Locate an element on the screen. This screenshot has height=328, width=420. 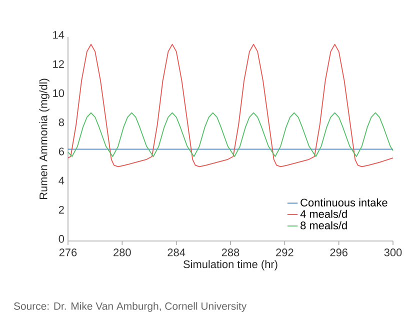
x-tick-label: 276 is located at coordinates (68, 252).